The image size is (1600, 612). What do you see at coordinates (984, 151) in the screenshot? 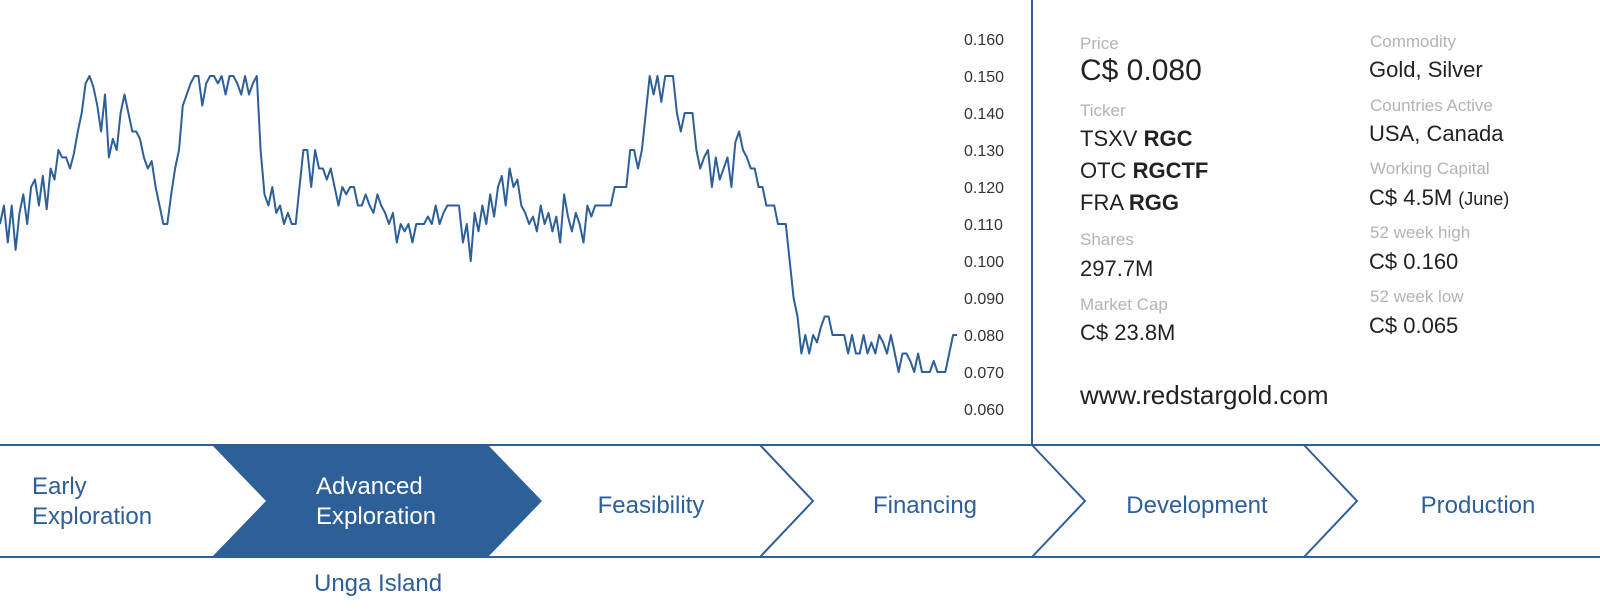
I see `y-tick-label: 0.130` at bounding box center [984, 151].